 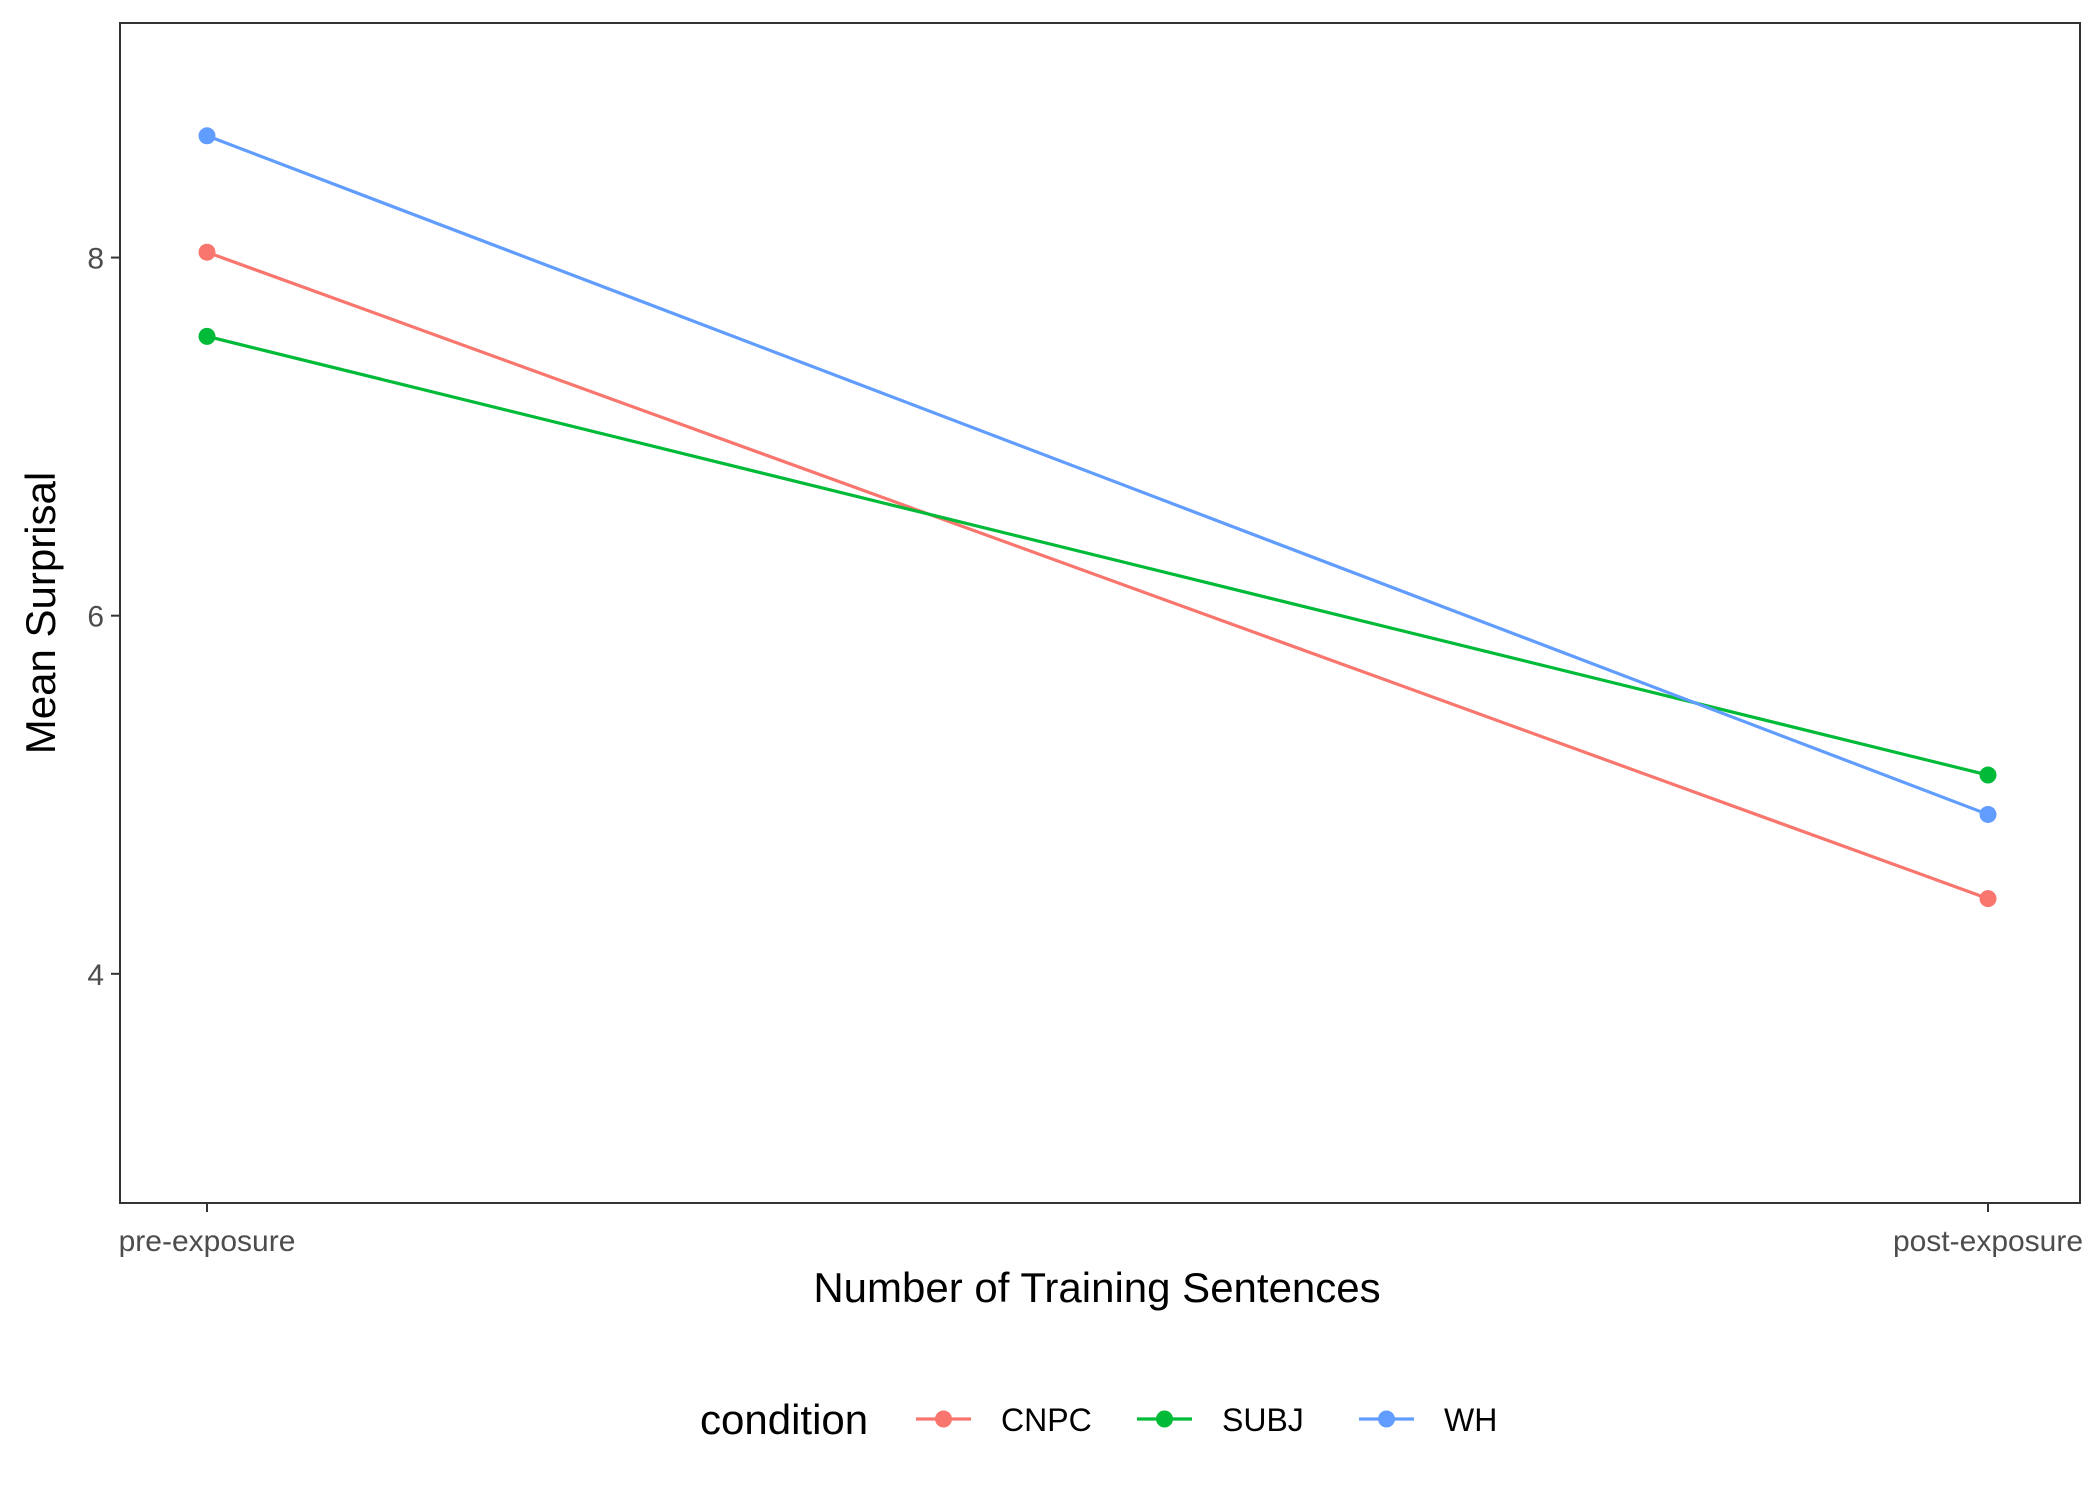 What do you see at coordinates (40, 613) in the screenshot?
I see `y-axis-title: Mean Surprisal` at bounding box center [40, 613].